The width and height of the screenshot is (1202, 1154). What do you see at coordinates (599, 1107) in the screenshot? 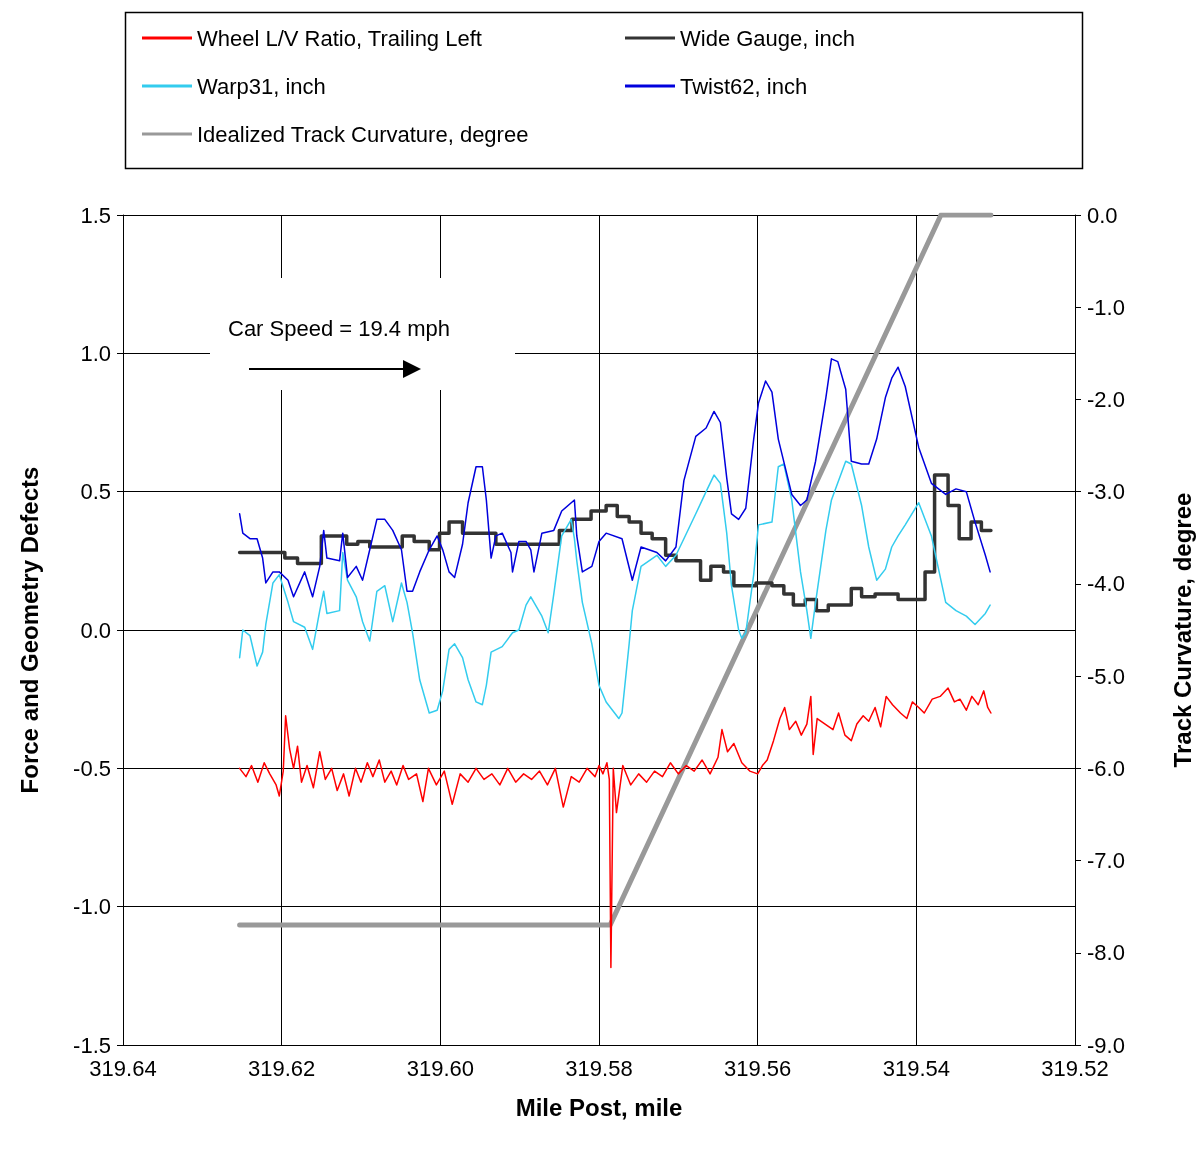
I see `x-axis-title: Mile Post, mile` at bounding box center [599, 1107].